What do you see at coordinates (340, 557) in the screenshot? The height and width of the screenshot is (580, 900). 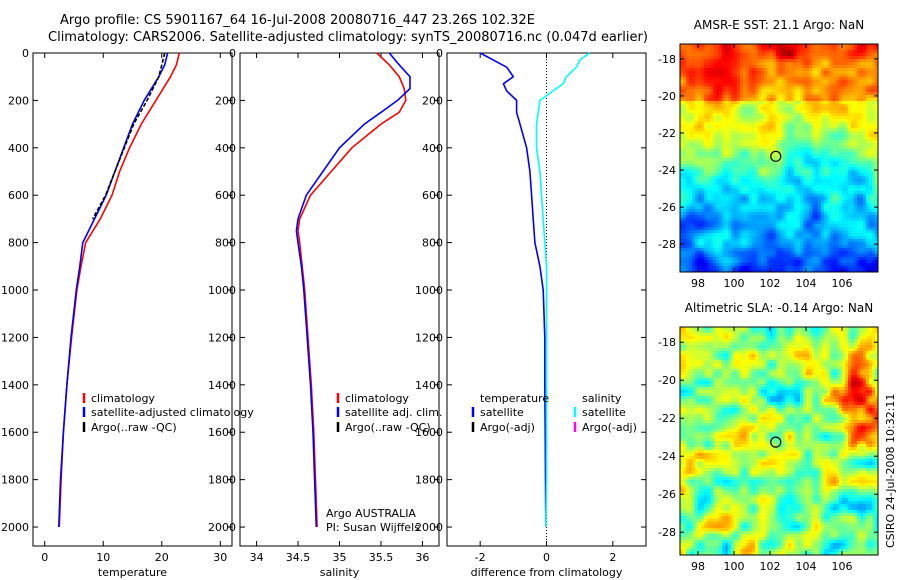 I see `x-tick-label: 35` at bounding box center [340, 557].